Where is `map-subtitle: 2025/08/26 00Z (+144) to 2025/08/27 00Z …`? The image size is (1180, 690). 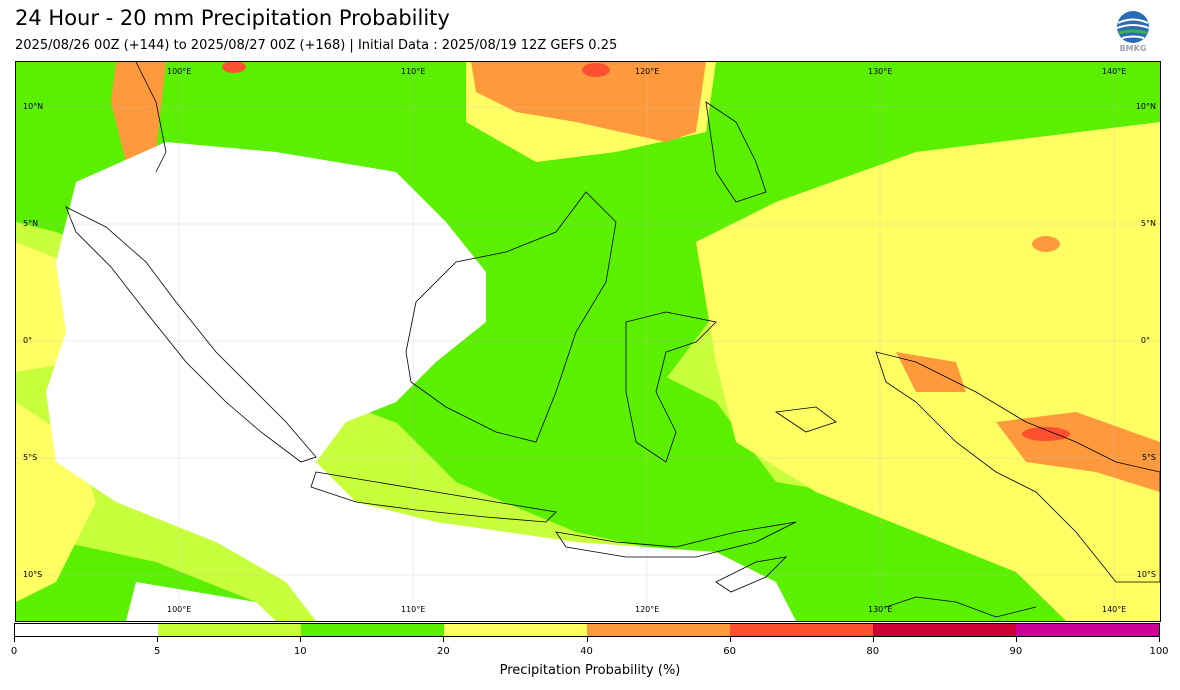
map-subtitle: 2025/08/26 00Z (+144) to 2025/08/27 00Z … is located at coordinates (316, 45).